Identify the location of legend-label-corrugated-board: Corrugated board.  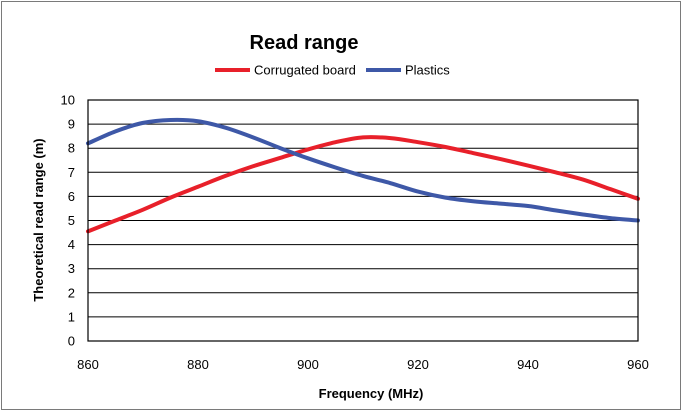
(305, 70).